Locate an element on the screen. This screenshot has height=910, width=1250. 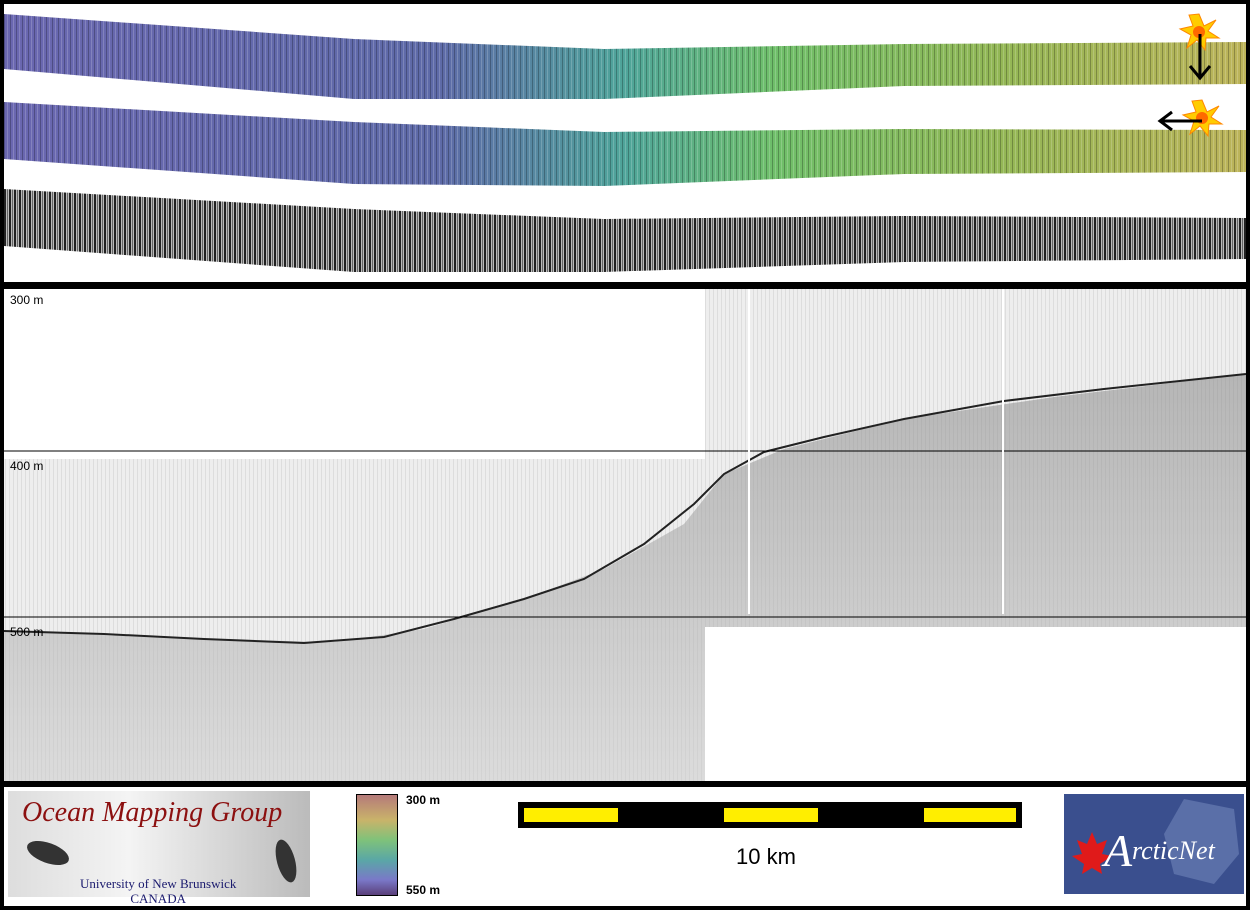
arrow-left-icon is located at coordinates (1179, 121).